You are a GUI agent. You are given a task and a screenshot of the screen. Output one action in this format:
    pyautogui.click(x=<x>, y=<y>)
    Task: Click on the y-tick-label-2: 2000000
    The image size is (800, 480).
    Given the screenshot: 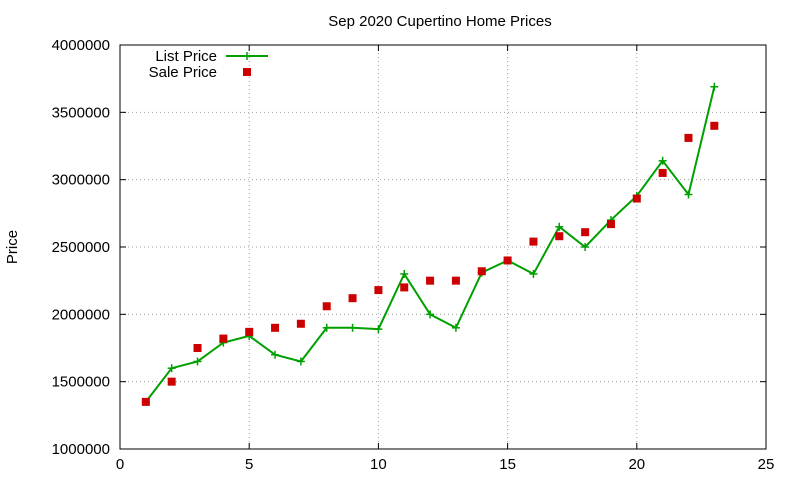 What is the action you would take?
    pyautogui.click(x=81, y=314)
    